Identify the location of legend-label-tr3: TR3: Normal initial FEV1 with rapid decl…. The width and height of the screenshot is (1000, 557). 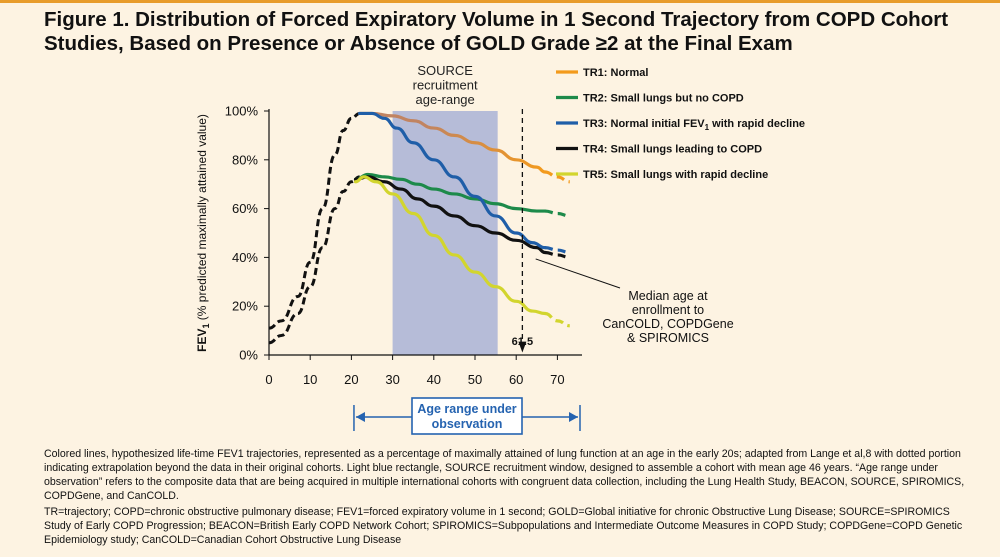
(694, 125).